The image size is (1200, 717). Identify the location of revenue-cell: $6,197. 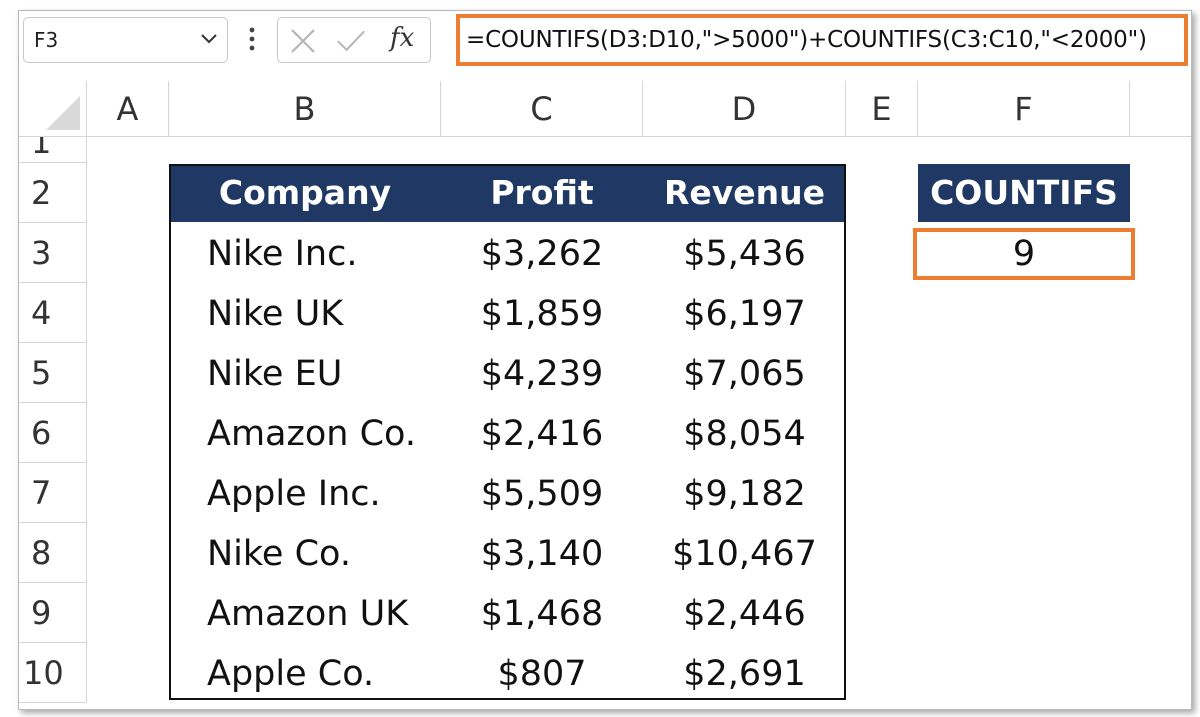
(744, 314).